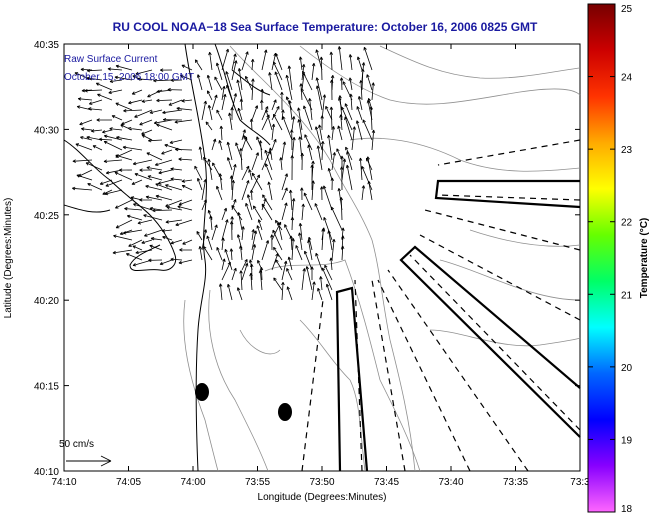  Describe the element at coordinates (257, 482) in the screenshot. I see `x-tick-label: 73:55` at that location.